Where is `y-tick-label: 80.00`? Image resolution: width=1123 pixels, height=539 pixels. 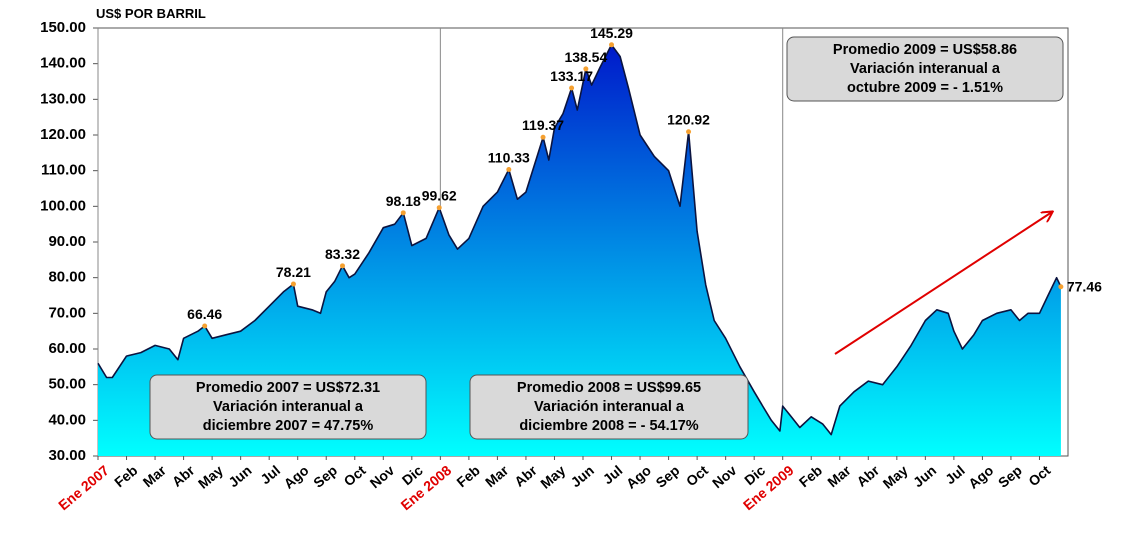 y-tick-label: 80.00 is located at coordinates (67, 277).